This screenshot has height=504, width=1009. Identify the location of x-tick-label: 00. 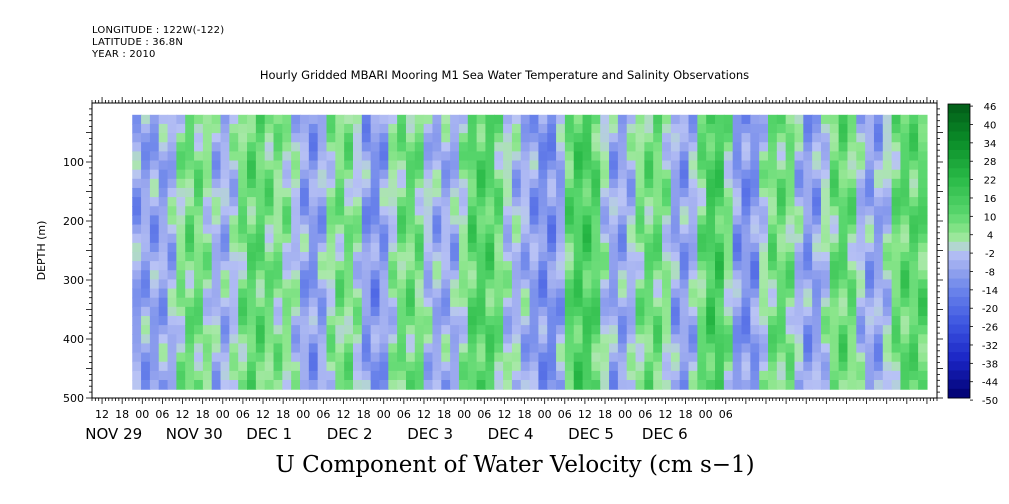
(142, 414).